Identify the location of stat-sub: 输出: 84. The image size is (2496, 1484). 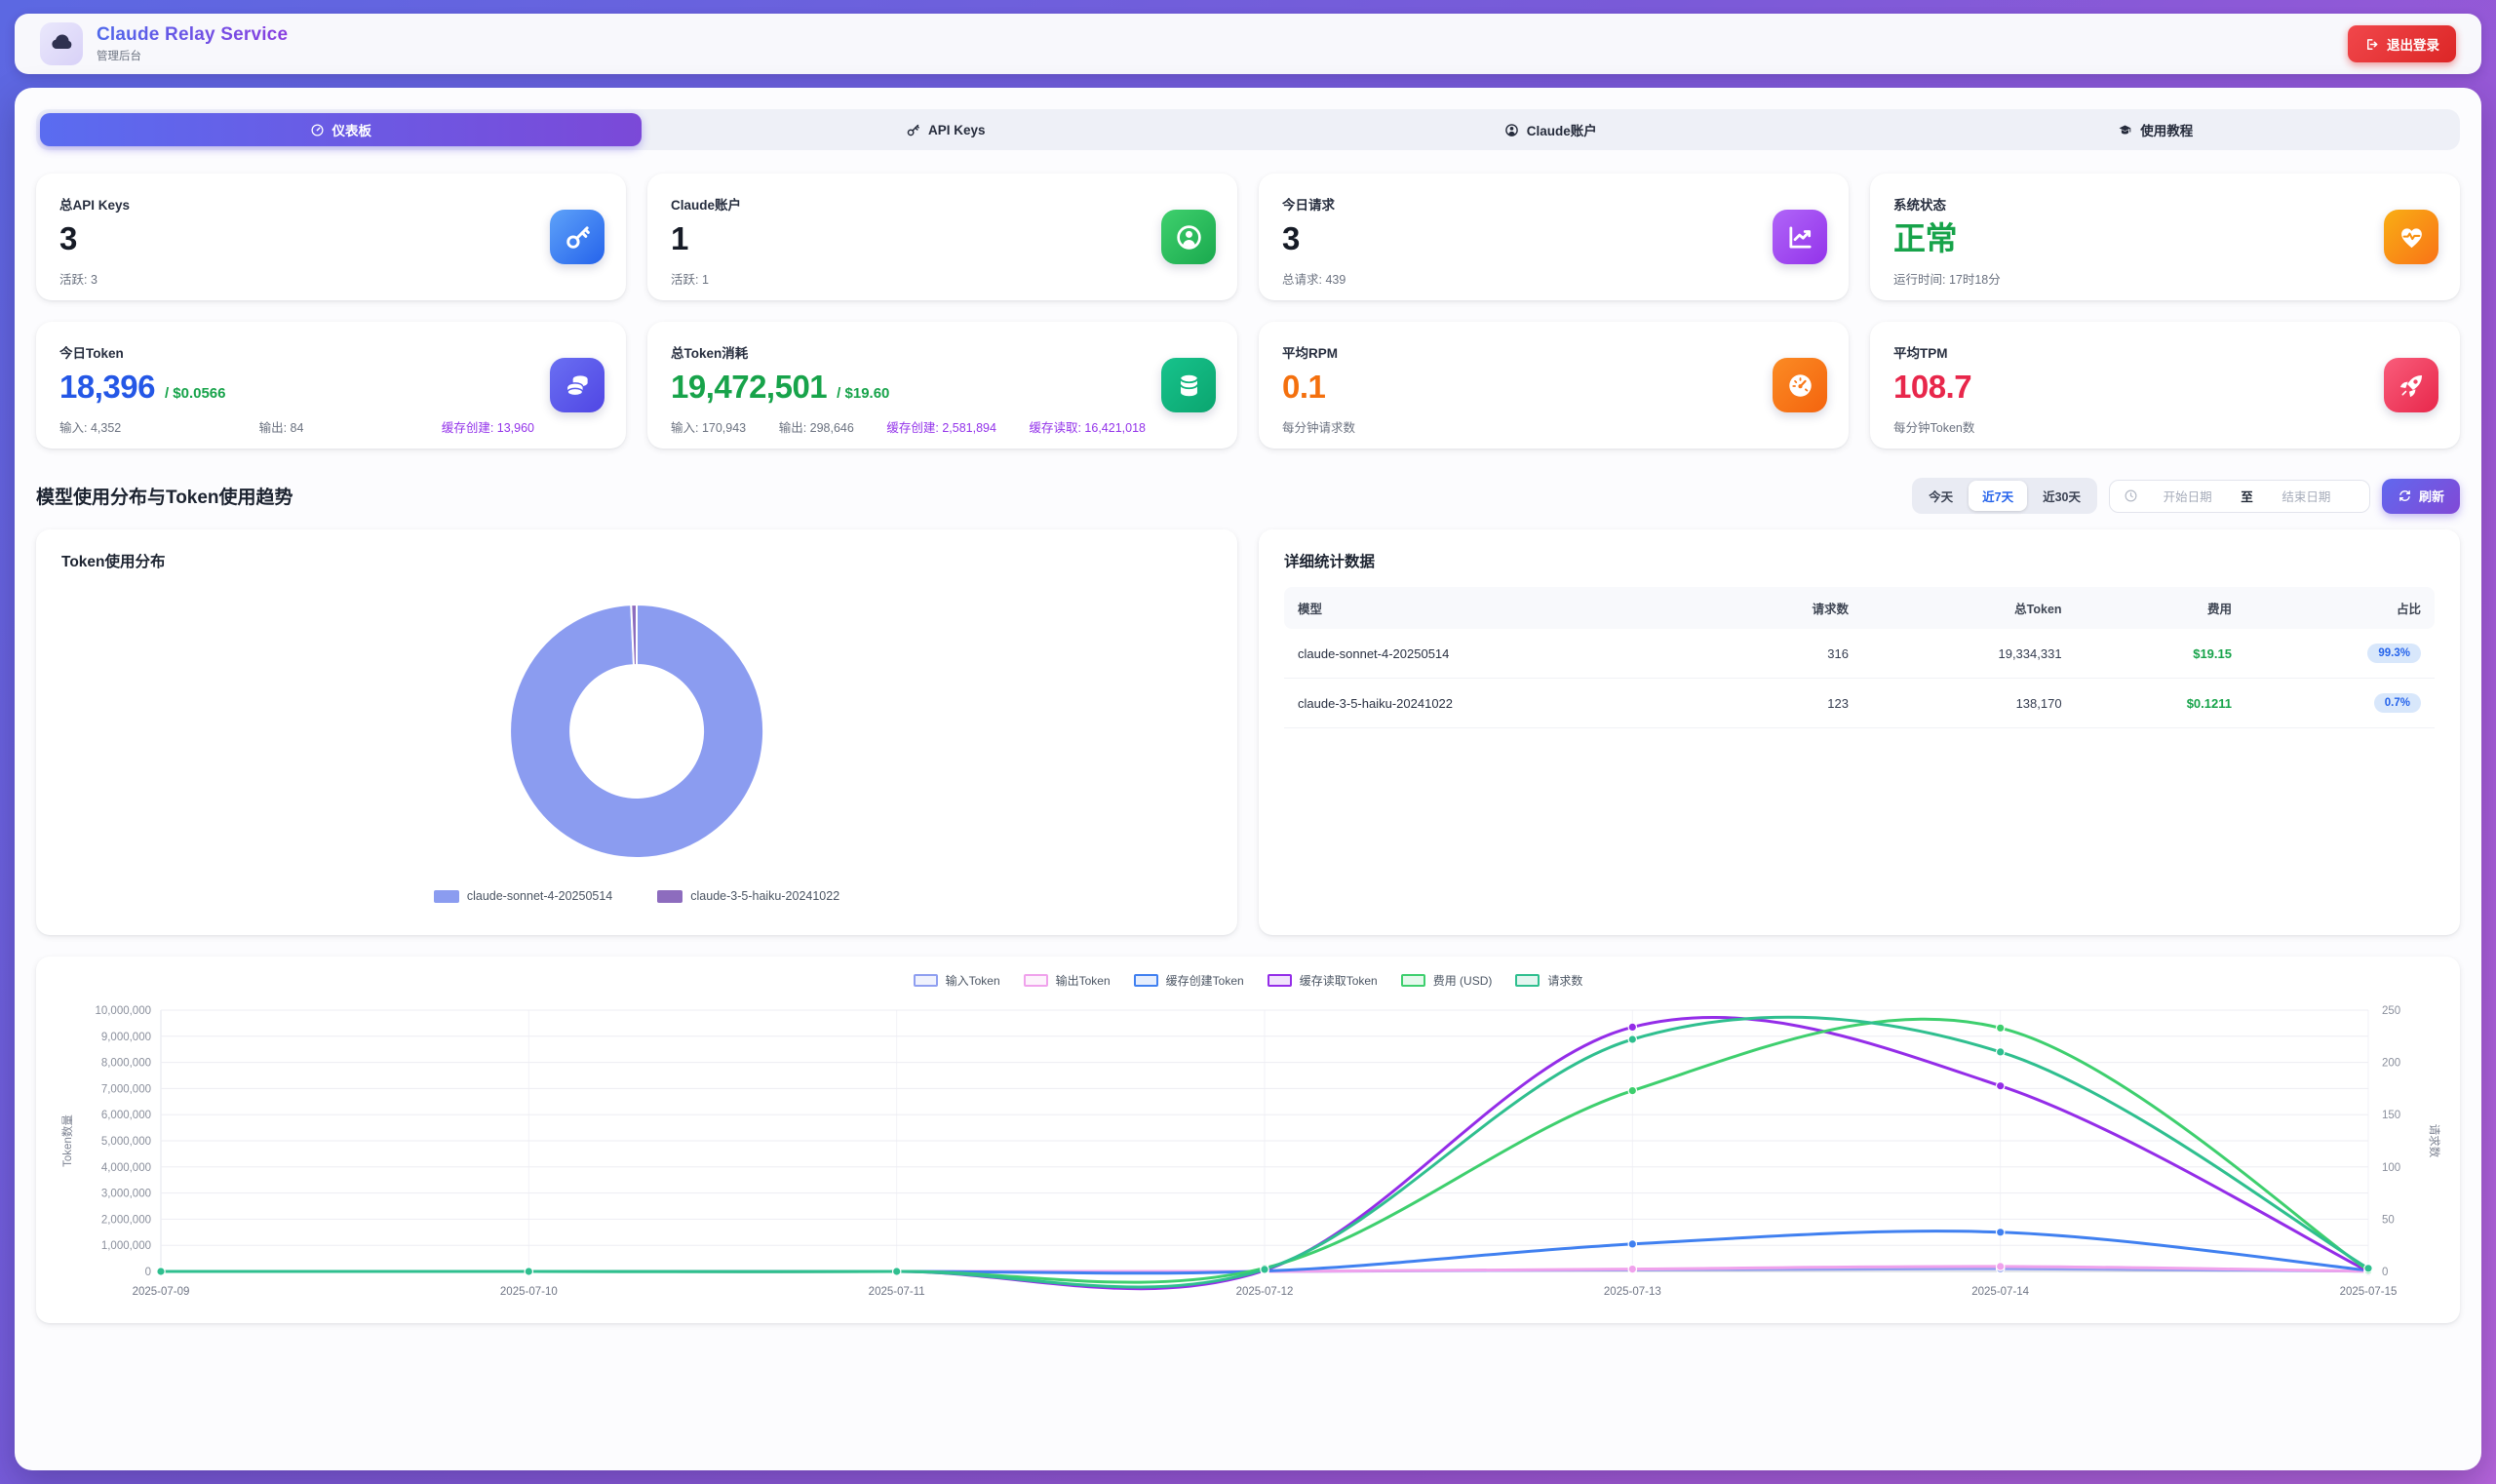
(281, 428).